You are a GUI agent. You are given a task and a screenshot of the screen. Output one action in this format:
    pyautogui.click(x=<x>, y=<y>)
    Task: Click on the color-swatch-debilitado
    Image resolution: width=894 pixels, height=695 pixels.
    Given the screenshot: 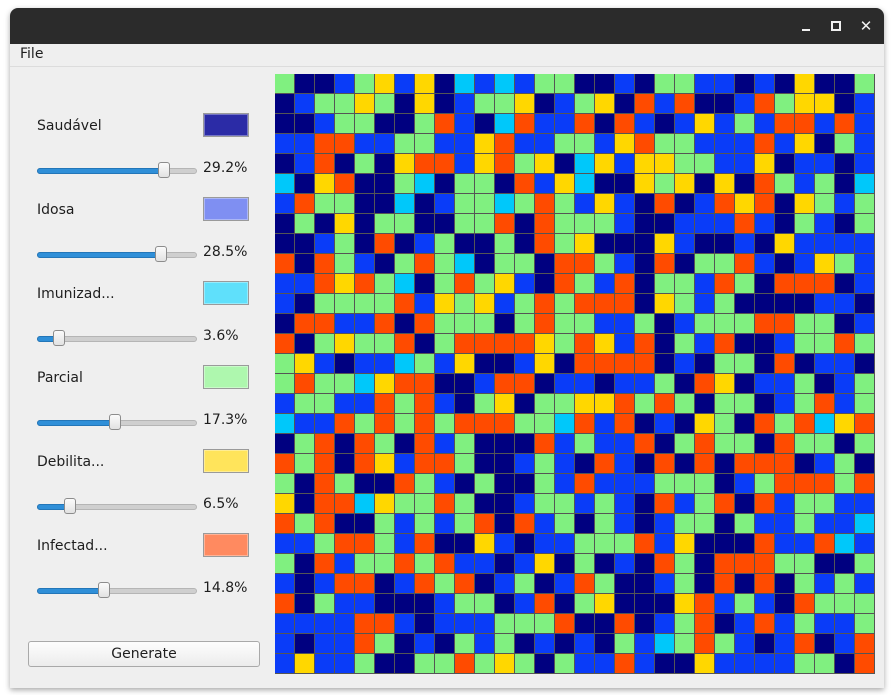 What is the action you would take?
    pyautogui.click(x=226, y=461)
    